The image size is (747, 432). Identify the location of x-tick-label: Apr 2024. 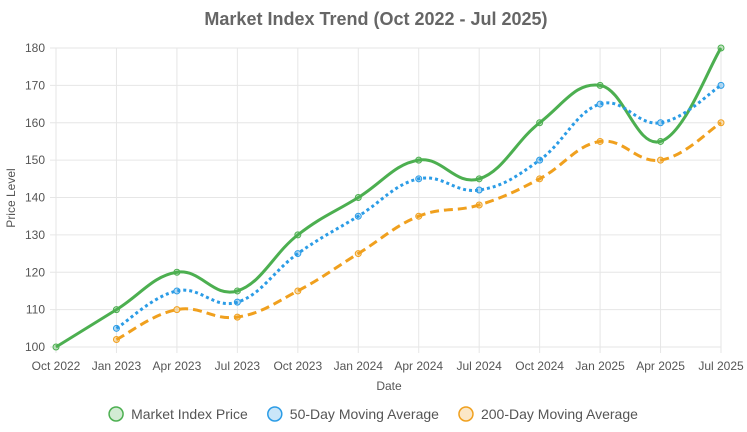
(418, 366).